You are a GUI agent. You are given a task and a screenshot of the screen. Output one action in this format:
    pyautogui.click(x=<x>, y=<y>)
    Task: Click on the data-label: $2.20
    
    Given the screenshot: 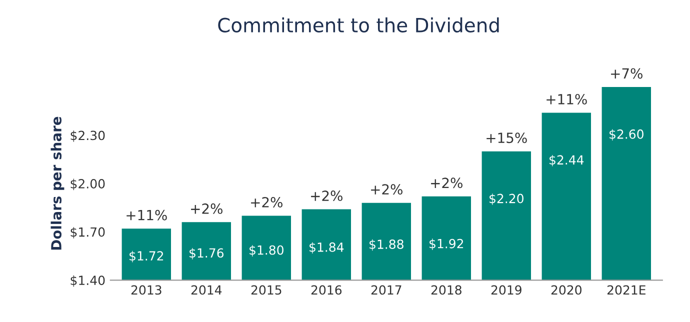 What is the action you would take?
    pyautogui.click(x=507, y=199)
    